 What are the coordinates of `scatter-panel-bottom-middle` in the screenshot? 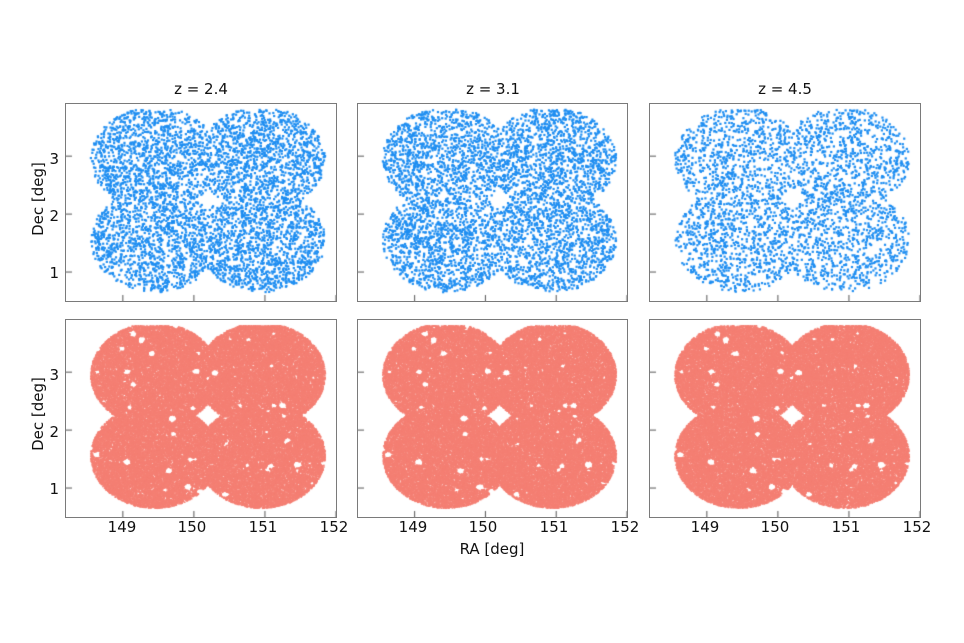 It's located at (492, 418).